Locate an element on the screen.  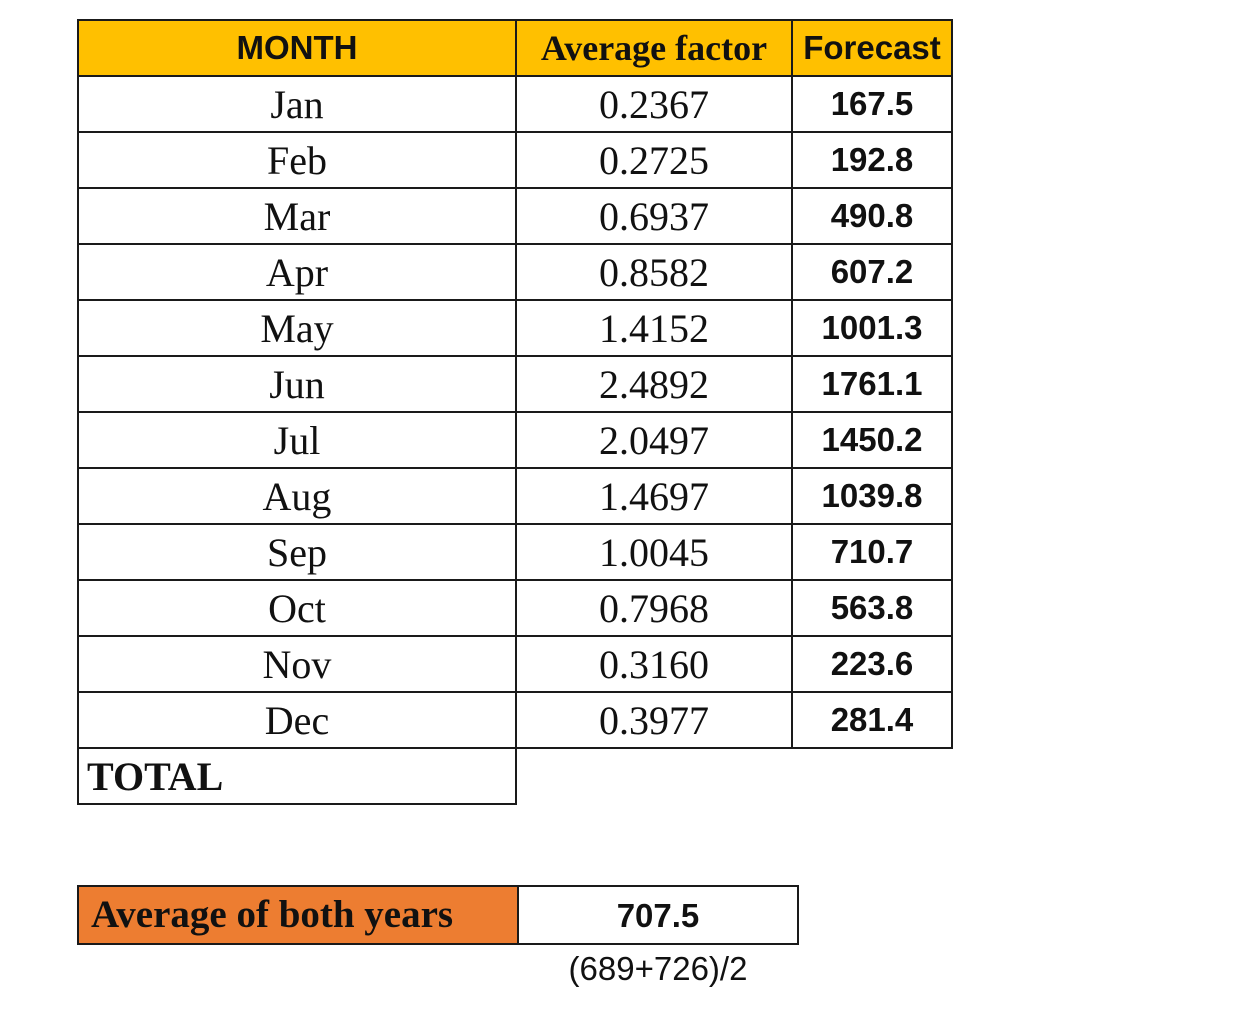
table-row: Aug 1.4697 1039.8 is located at coordinates (515, 496).